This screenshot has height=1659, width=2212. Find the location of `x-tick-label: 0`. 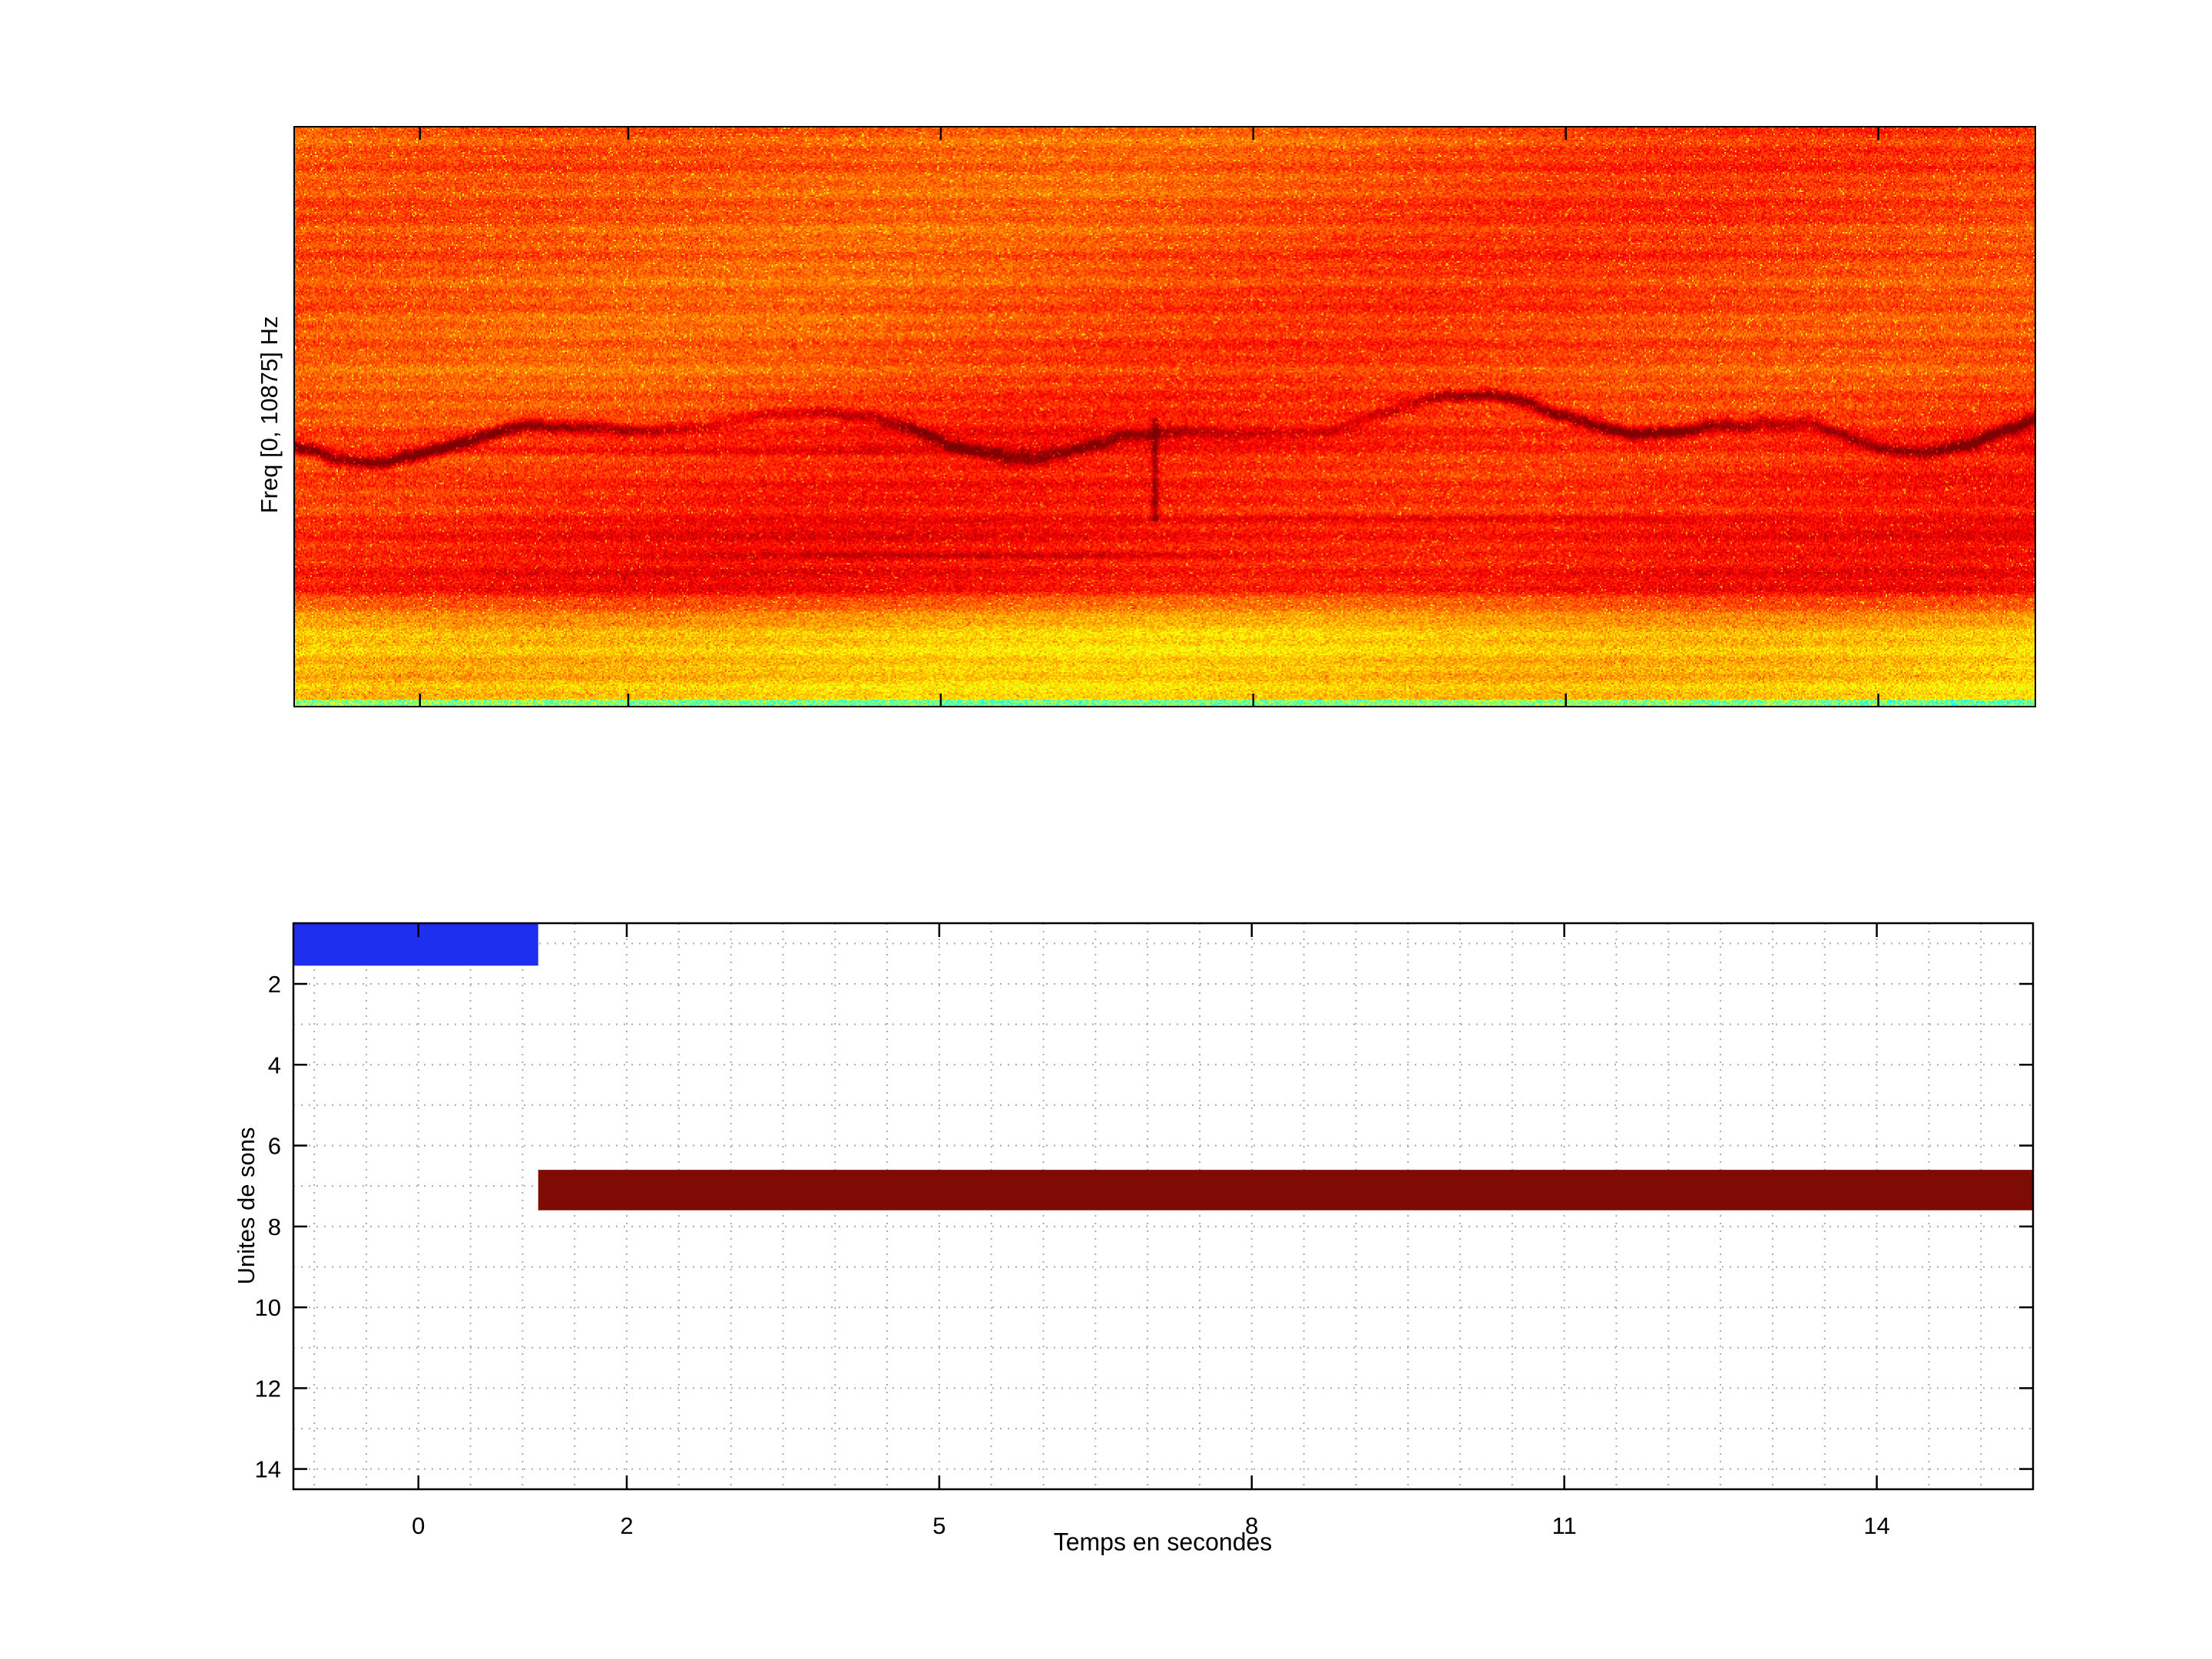

x-tick-label: 0 is located at coordinates (418, 1526).